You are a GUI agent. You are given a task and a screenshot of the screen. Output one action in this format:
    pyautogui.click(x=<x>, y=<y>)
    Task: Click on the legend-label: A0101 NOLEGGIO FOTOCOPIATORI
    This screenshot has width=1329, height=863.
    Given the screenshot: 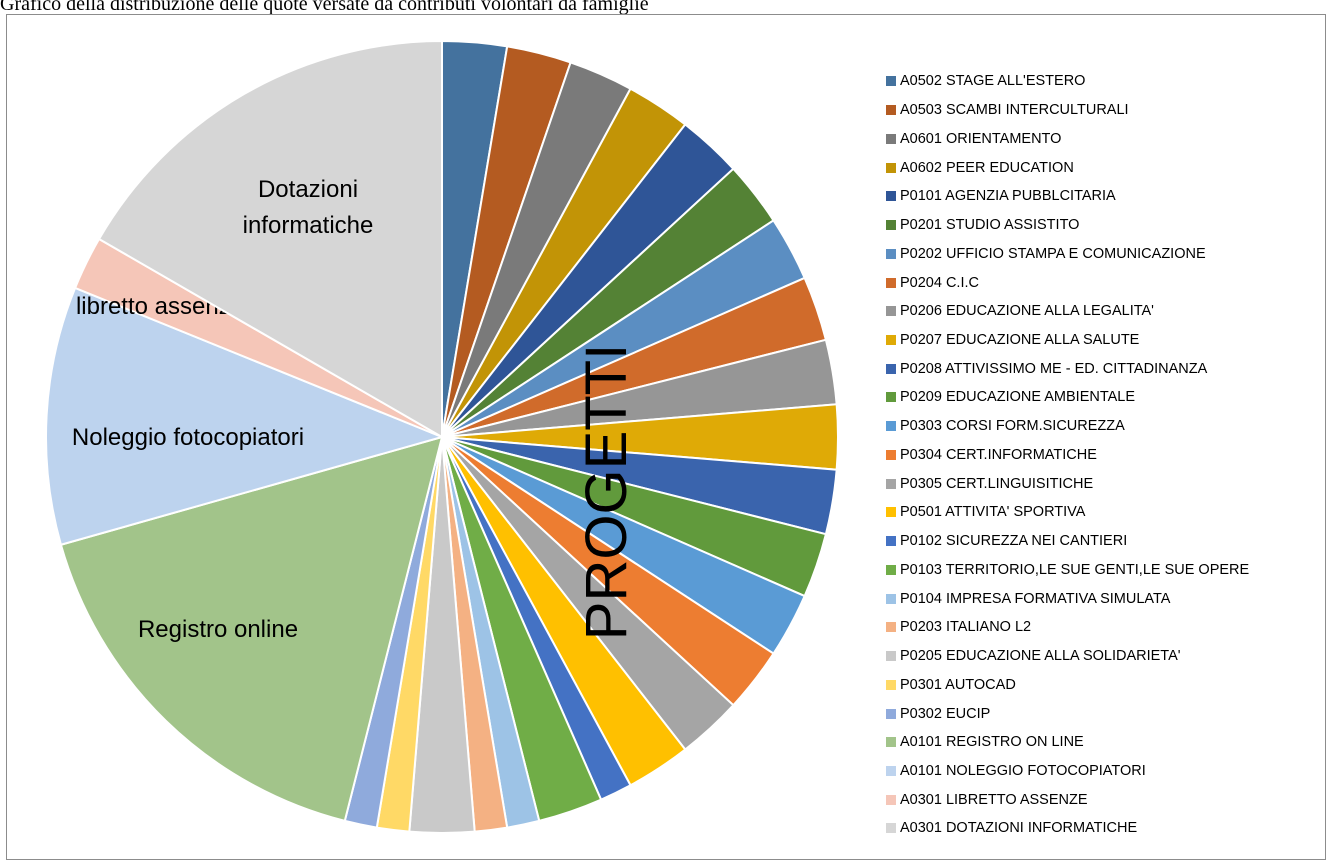 What is the action you would take?
    pyautogui.click(x=1023, y=770)
    